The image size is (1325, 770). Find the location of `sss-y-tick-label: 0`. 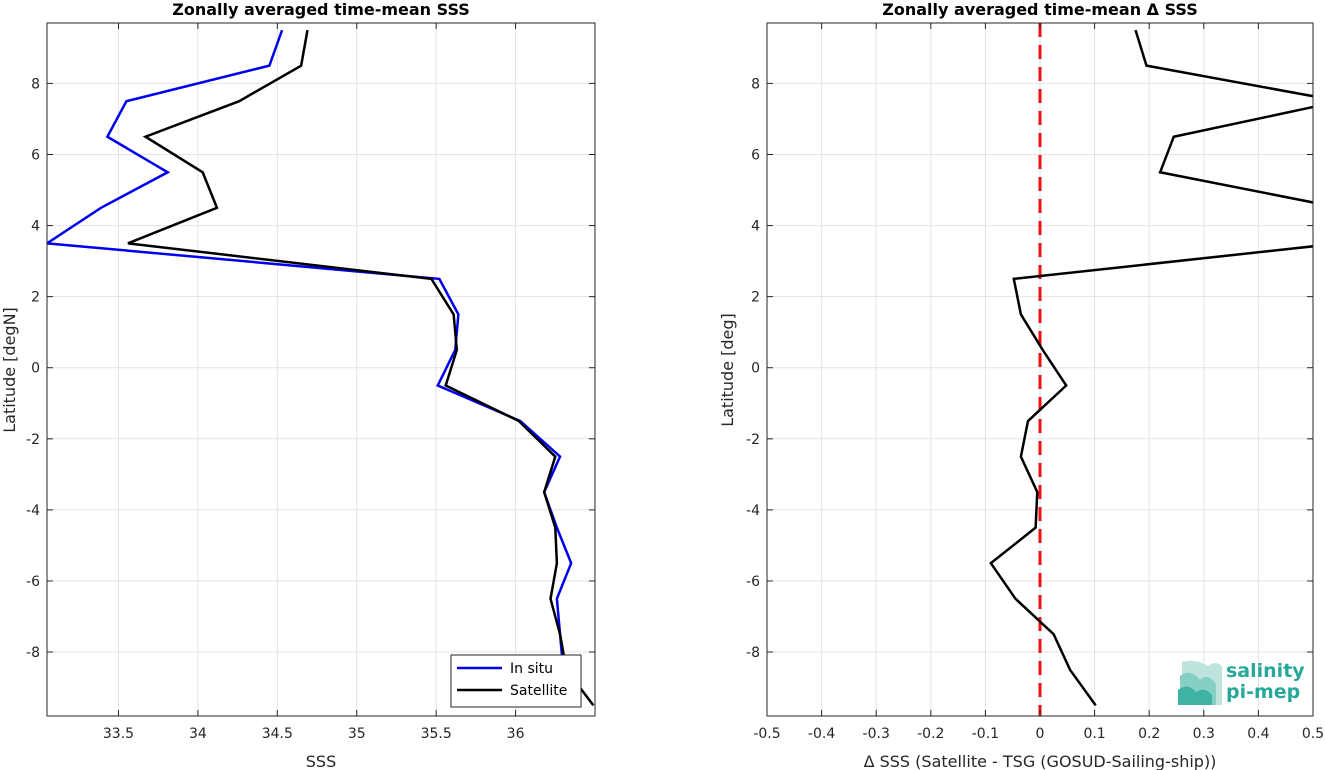

sss-y-tick-label: 0 is located at coordinates (35, 369).